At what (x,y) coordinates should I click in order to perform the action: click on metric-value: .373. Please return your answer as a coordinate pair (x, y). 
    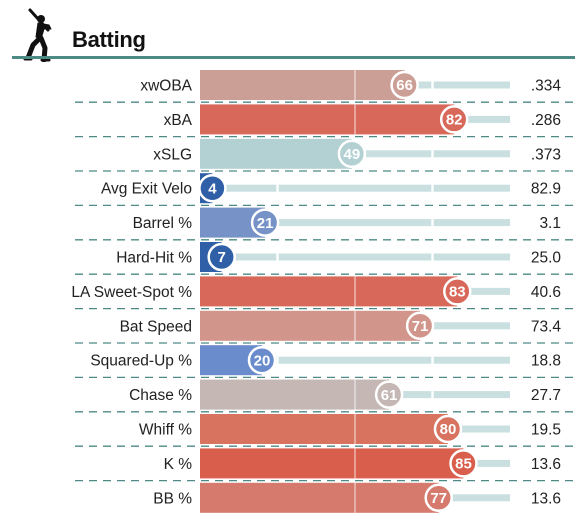
    Looking at the image, I should click on (546, 154).